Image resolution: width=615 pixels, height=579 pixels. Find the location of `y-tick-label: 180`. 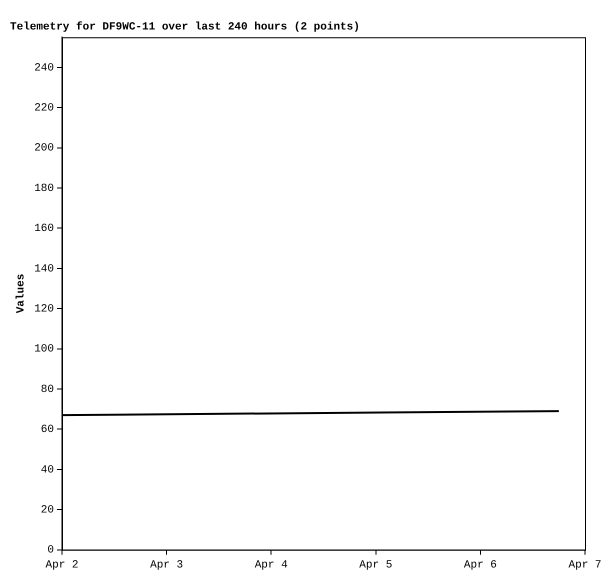

y-tick-label: 180 is located at coordinates (44, 188).